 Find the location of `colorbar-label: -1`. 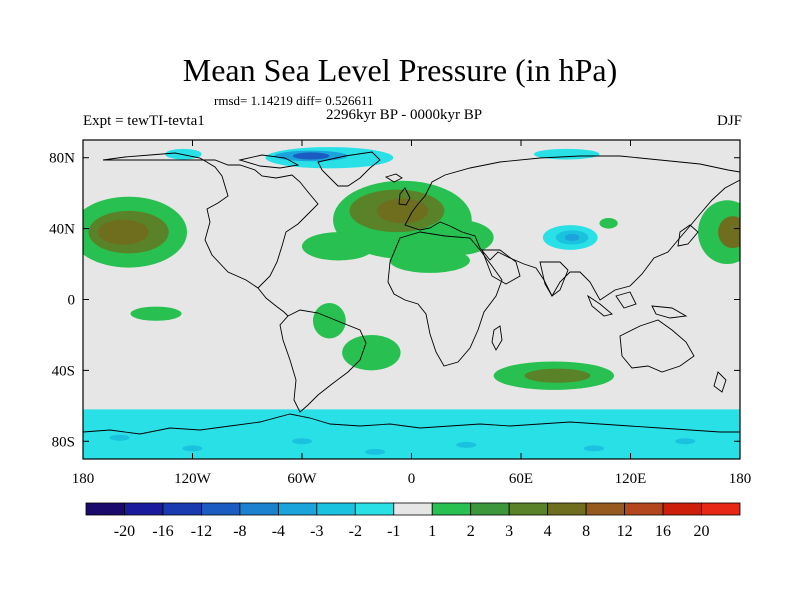

colorbar-label: -1 is located at coordinates (393, 531).